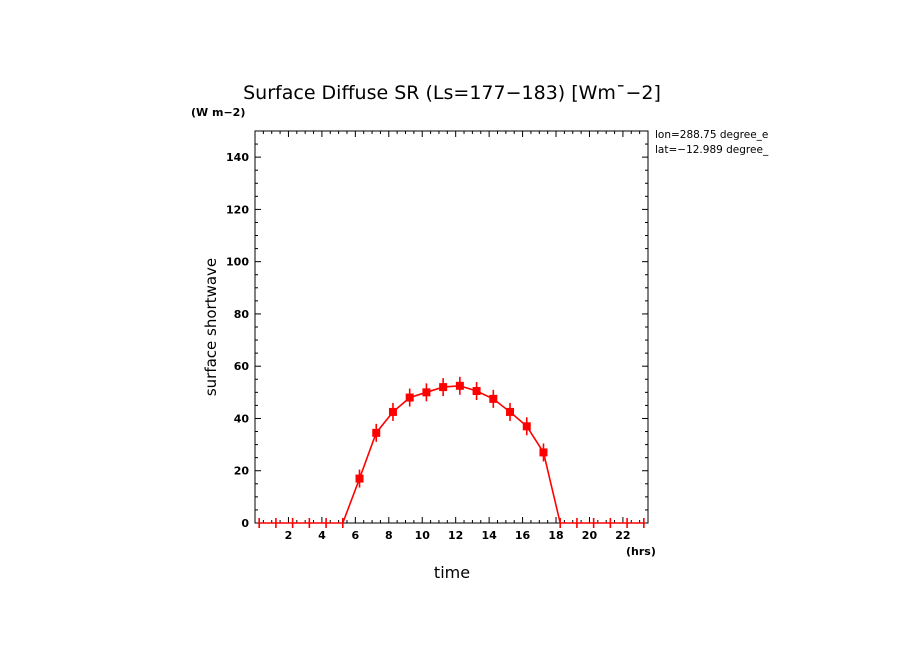 This screenshot has width=904, height=654. What do you see at coordinates (242, 314) in the screenshot?
I see `y-tick-label: 80` at bounding box center [242, 314].